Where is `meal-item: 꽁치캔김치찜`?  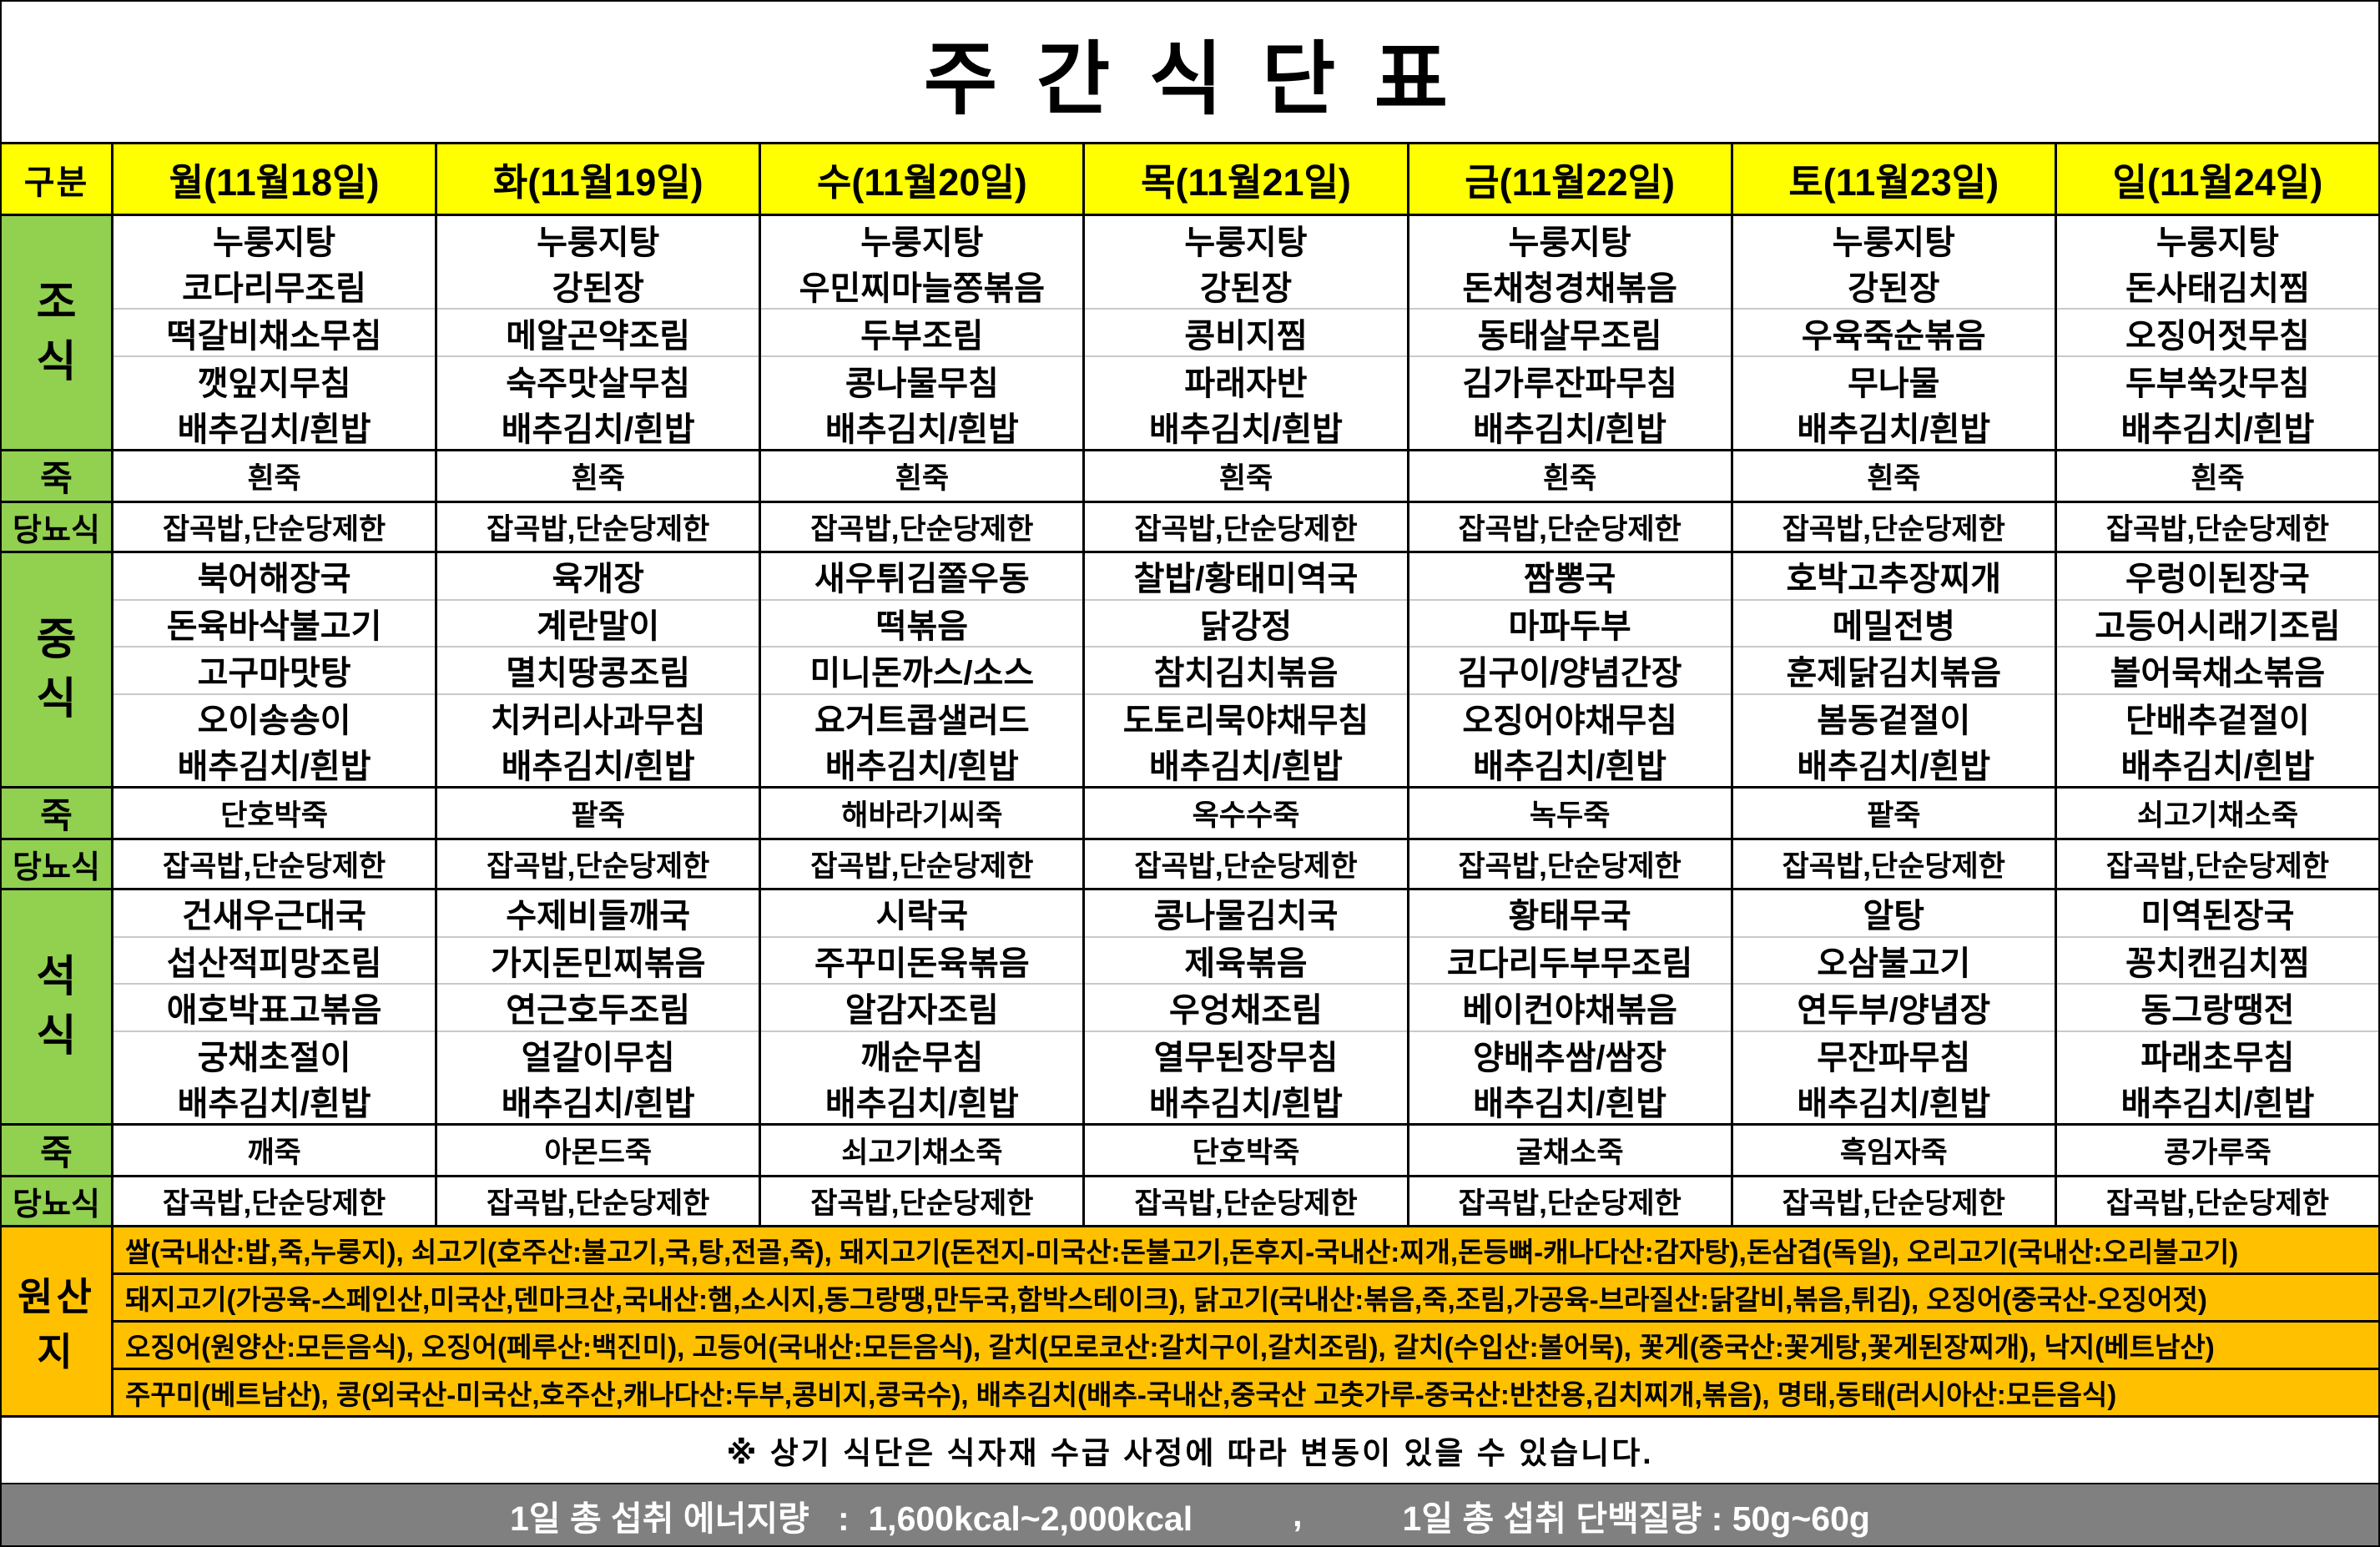
meal-item: 꽁치캔김치찜 is located at coordinates (2217, 961).